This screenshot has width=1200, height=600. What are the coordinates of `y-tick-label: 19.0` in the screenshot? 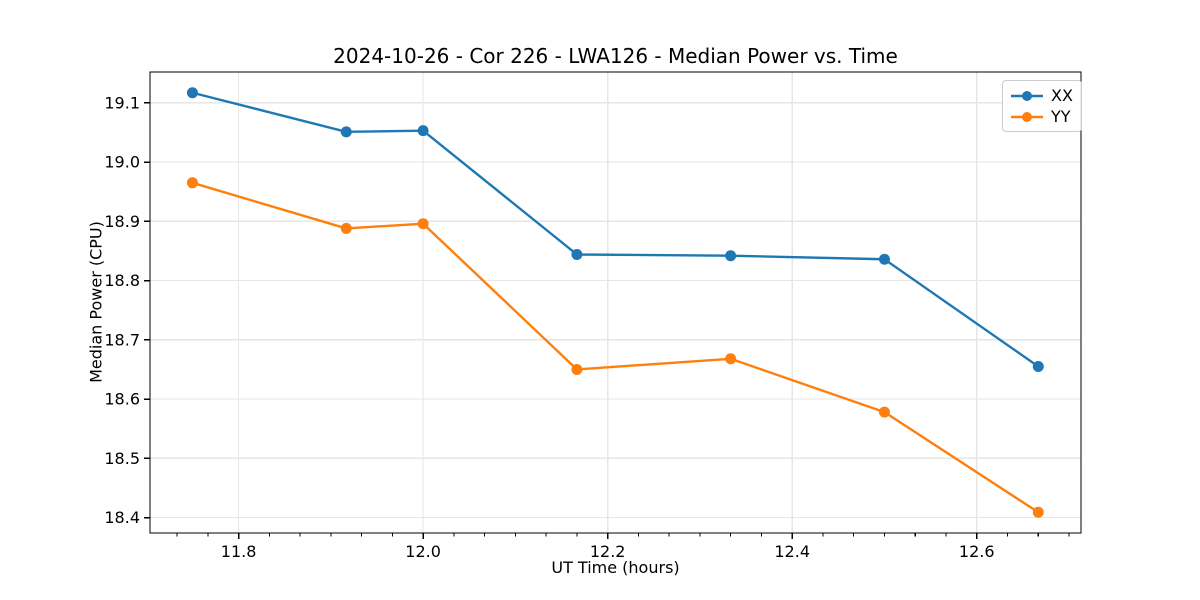 It's located at (122, 162).